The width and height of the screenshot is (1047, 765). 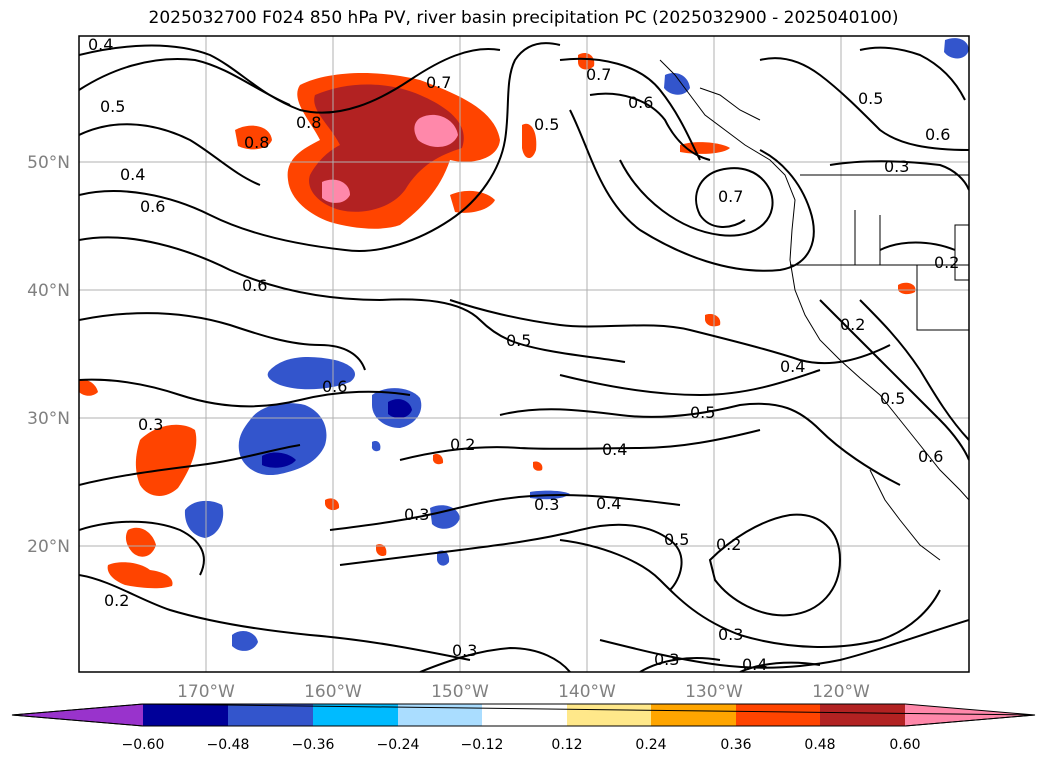 What do you see at coordinates (143, 745) in the screenshot?
I see `colorbar-tick-label: −0.60` at bounding box center [143, 745].